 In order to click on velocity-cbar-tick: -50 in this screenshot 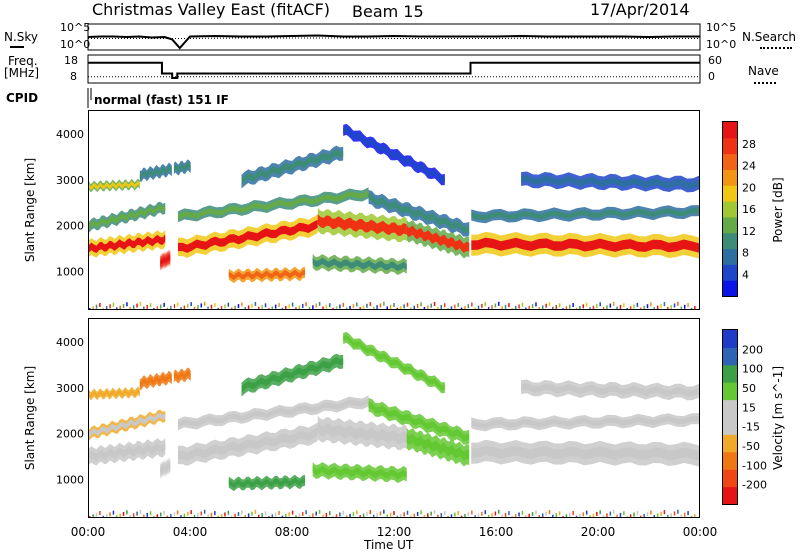, I will do `click(751, 446)`.